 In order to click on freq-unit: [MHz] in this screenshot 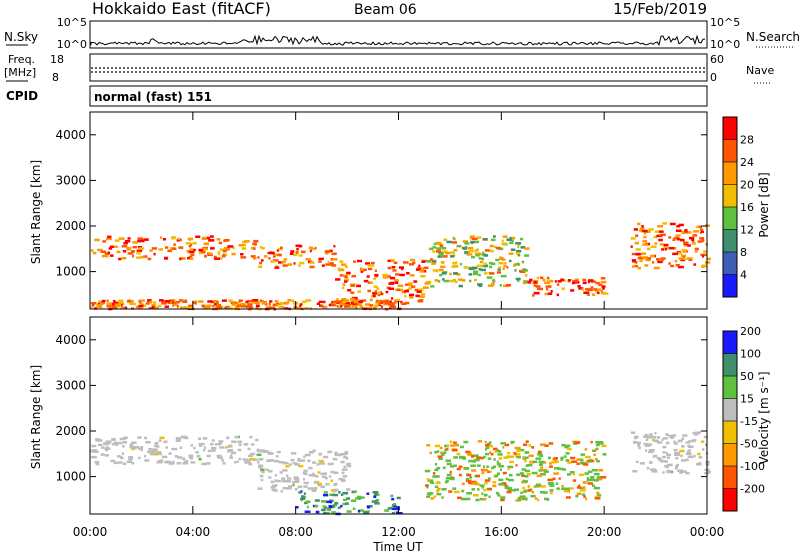, I will do `click(20, 72)`.